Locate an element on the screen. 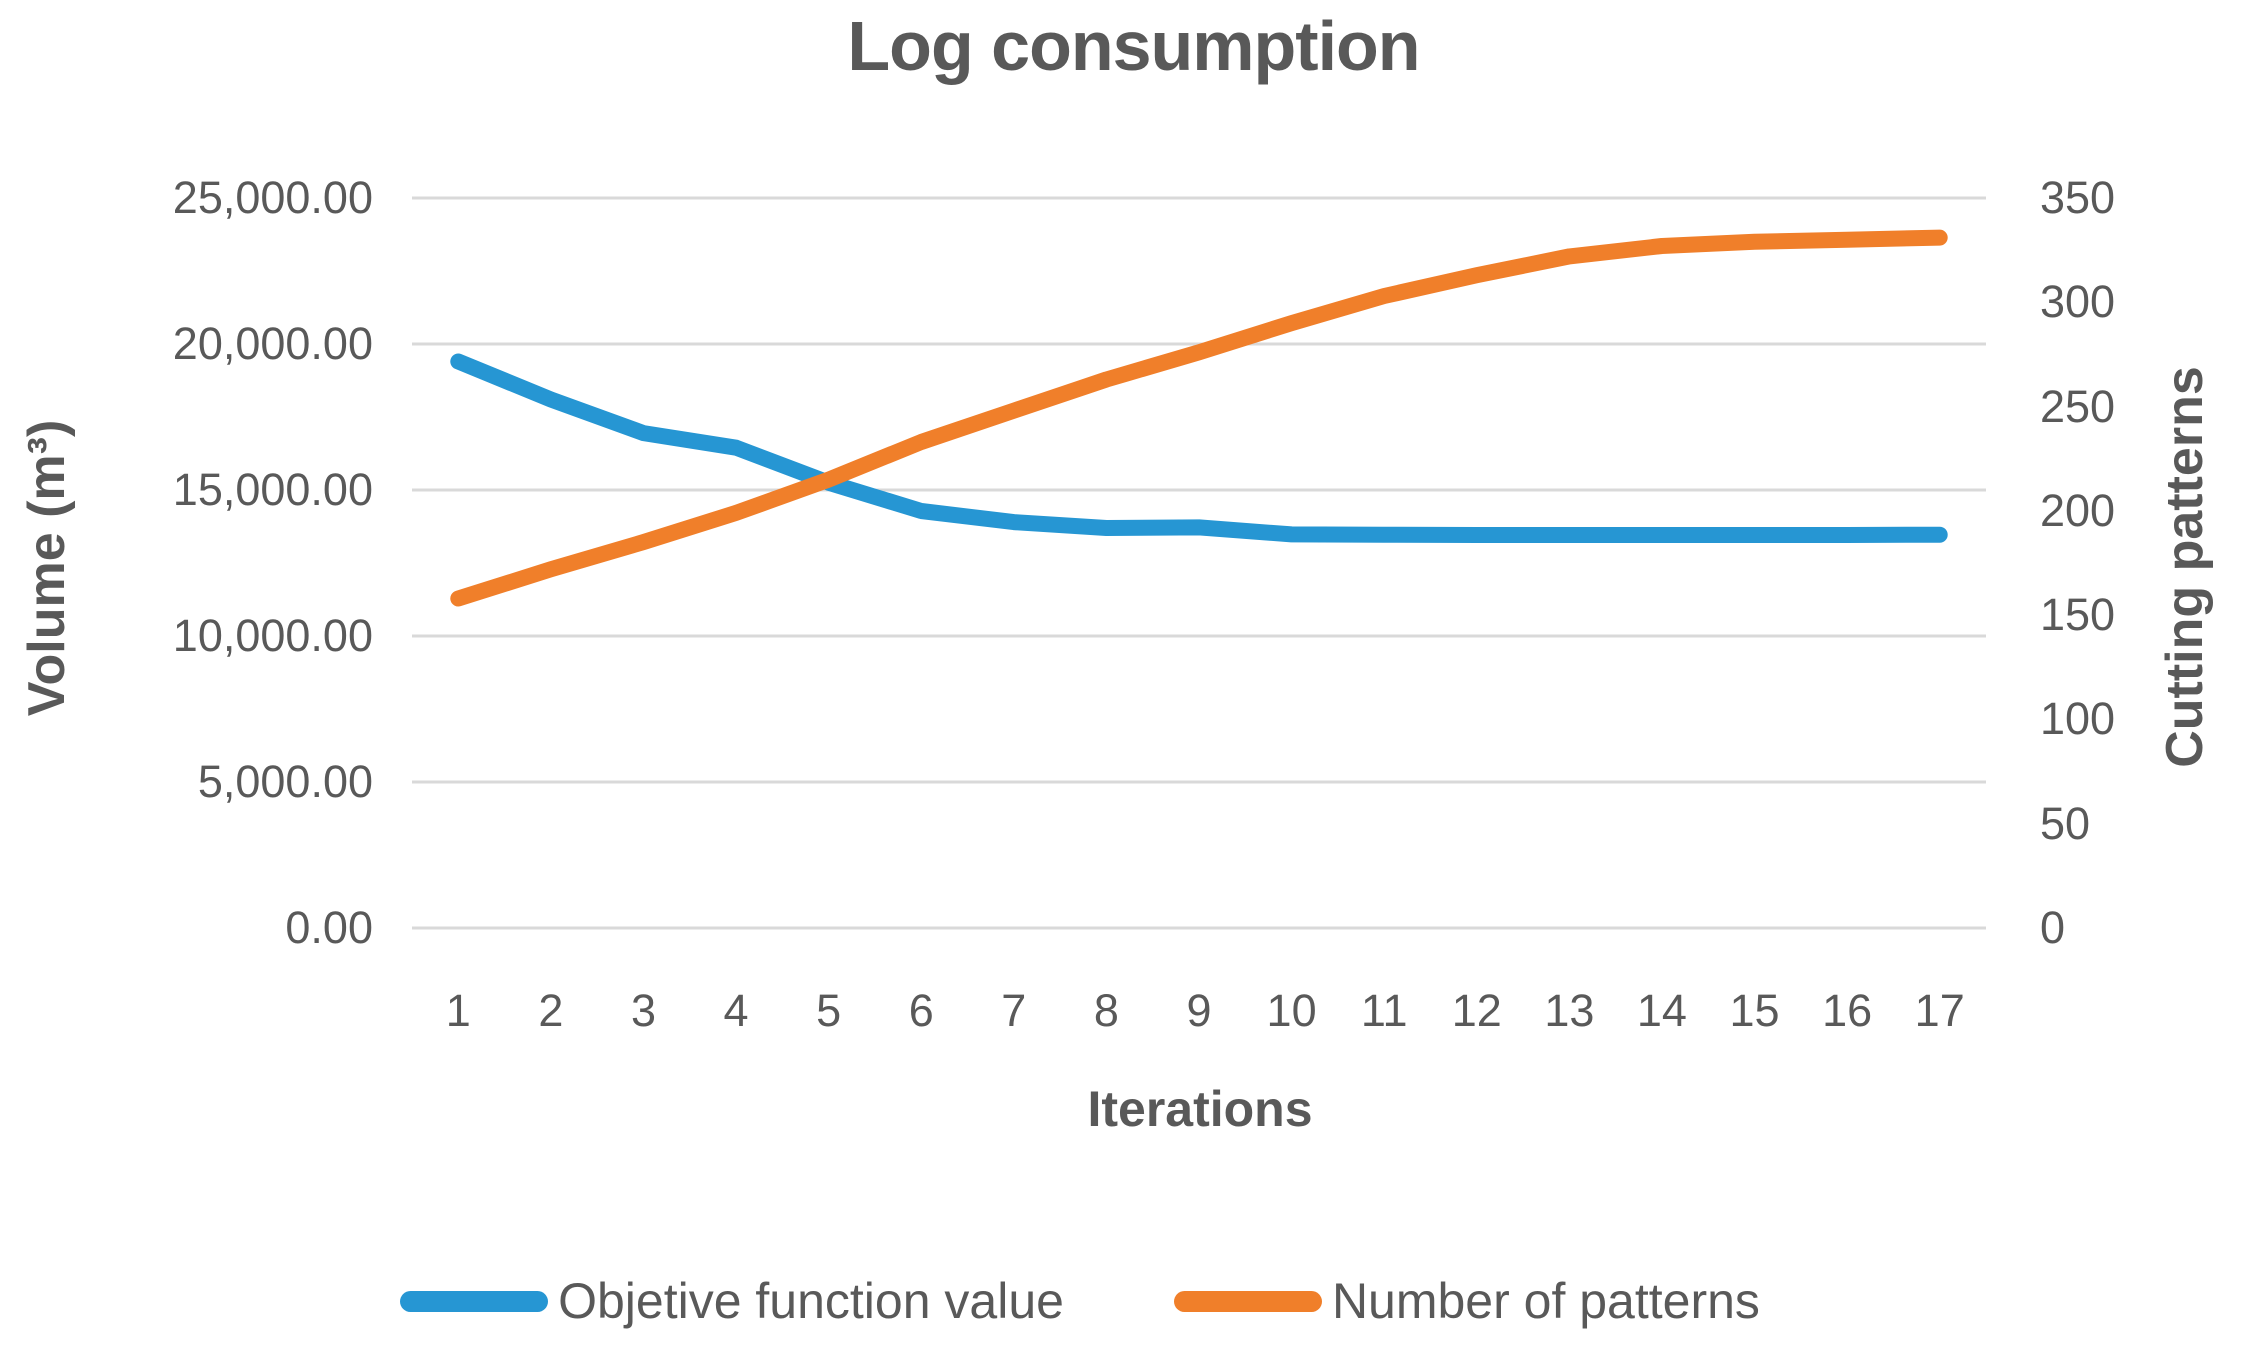 The image size is (2267, 1354). x-axis-tick-label: 15 is located at coordinates (1754, 1010).